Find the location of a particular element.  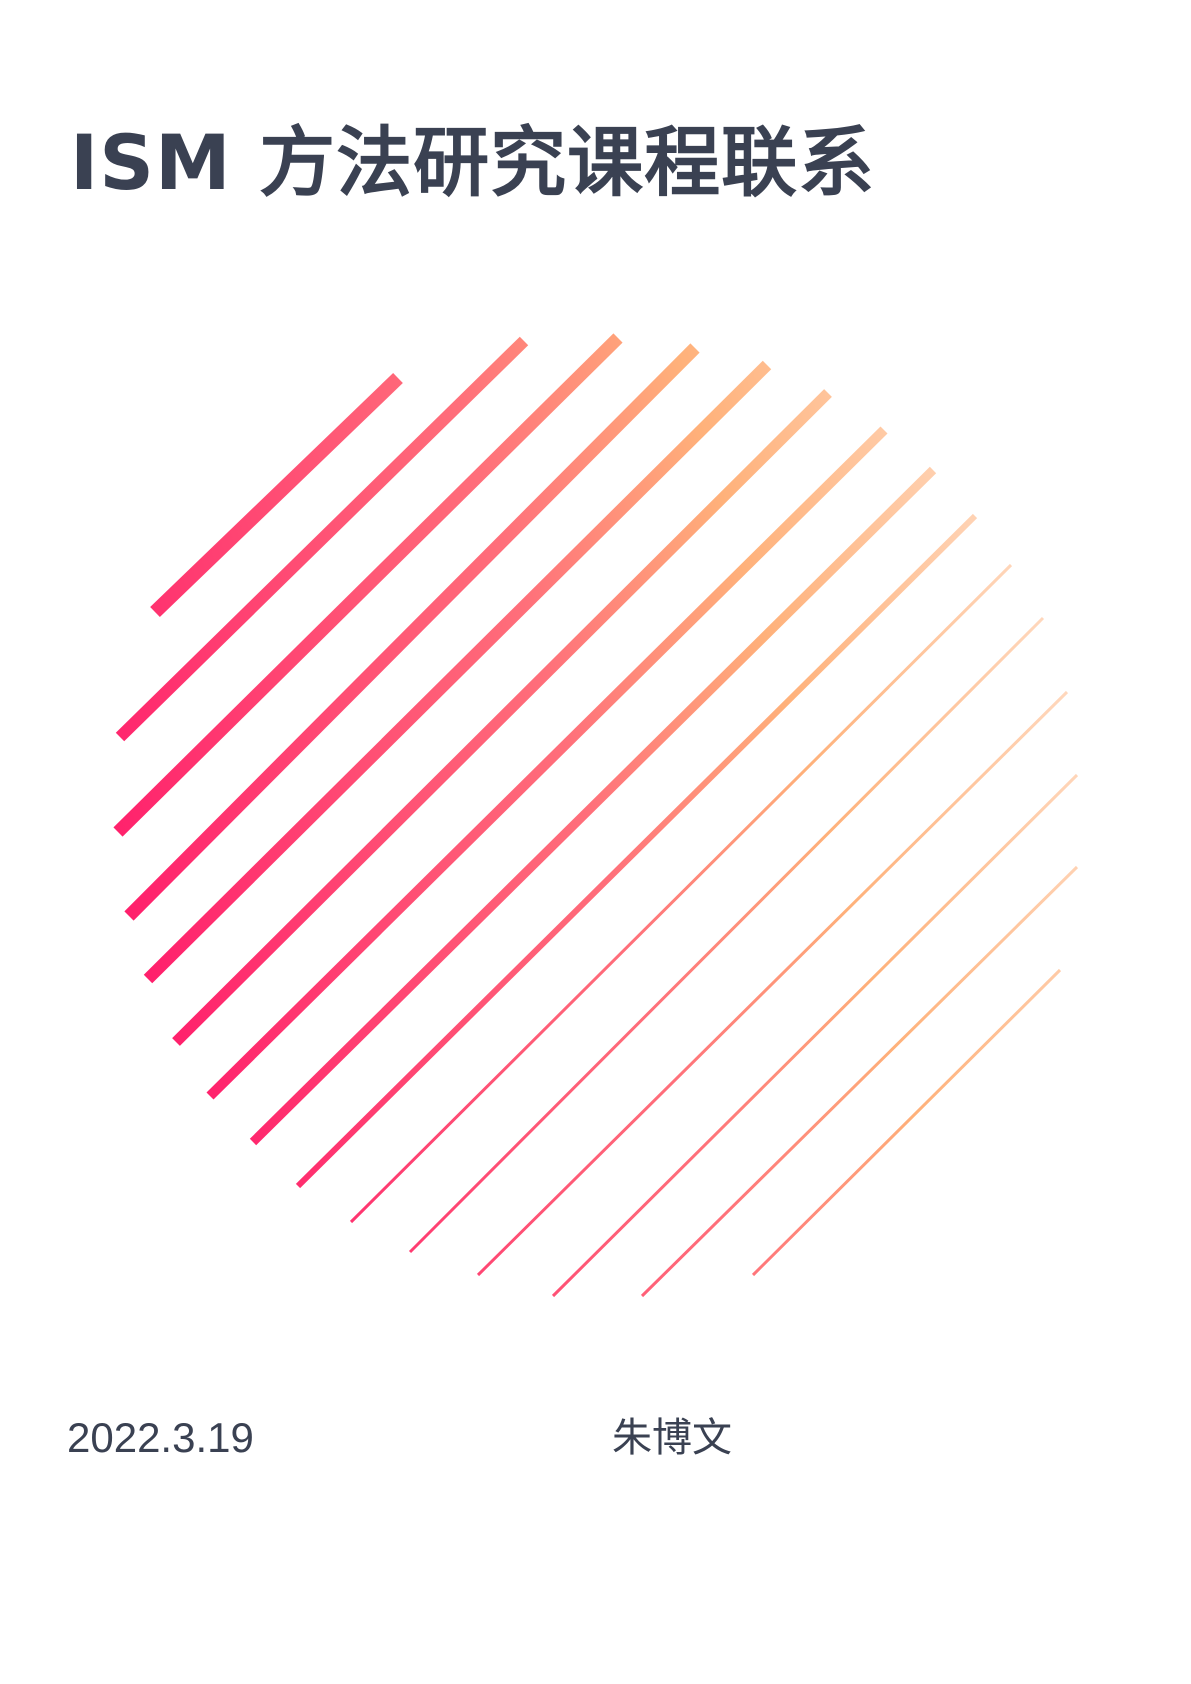

author-name: 朱博文 is located at coordinates (672, 1438).